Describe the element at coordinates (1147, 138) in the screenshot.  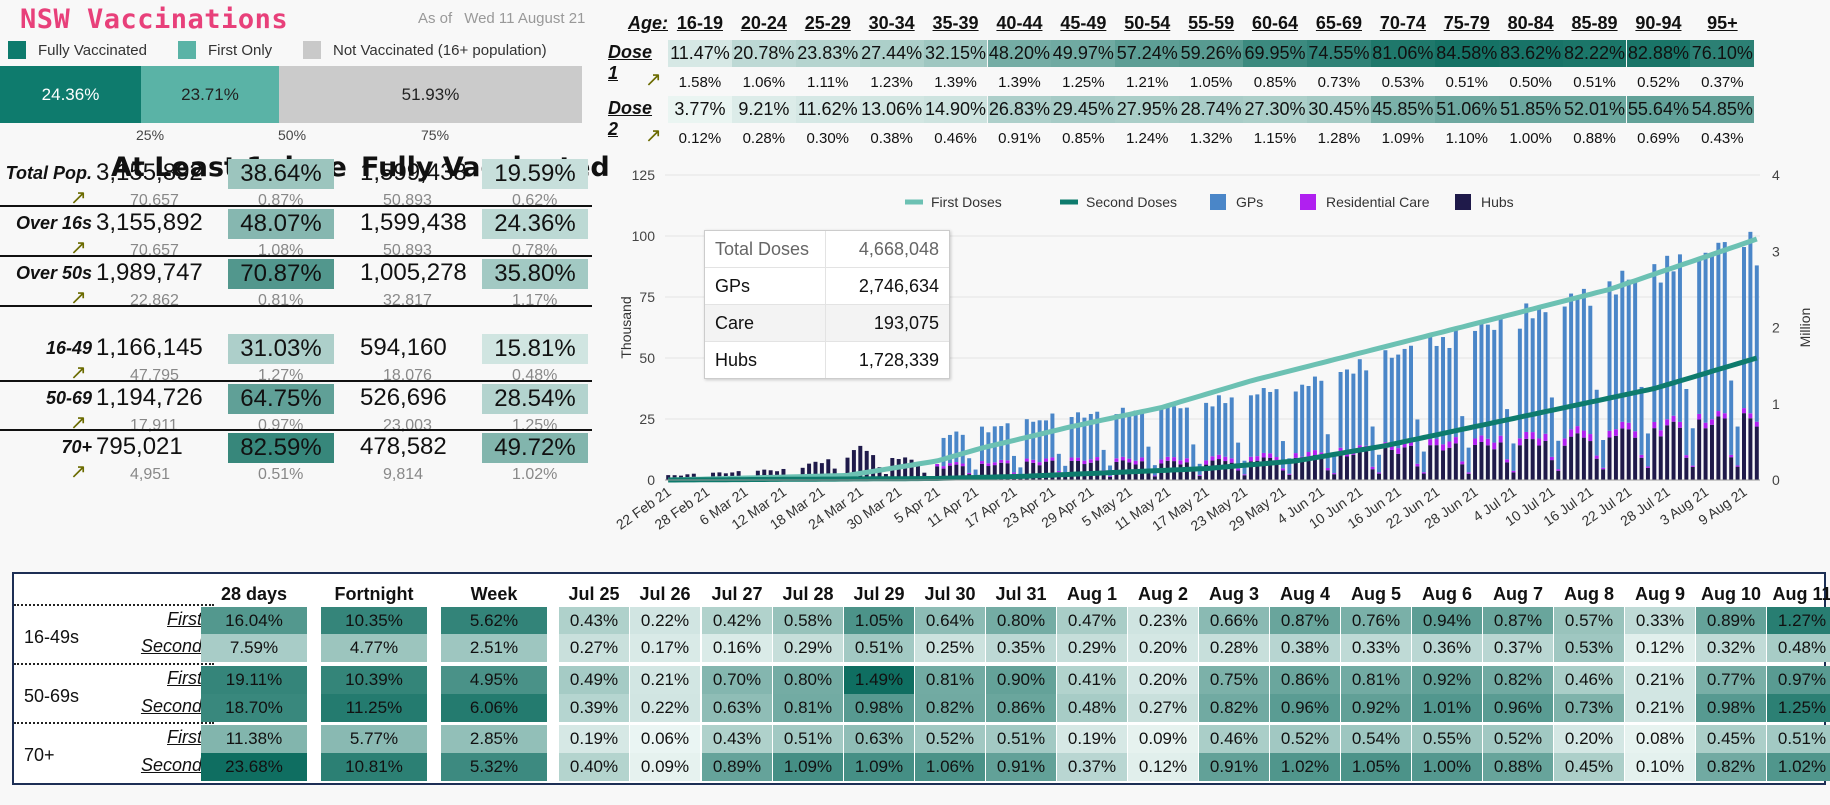
I see `dose2-daily-cell: 1.24%` at that location.